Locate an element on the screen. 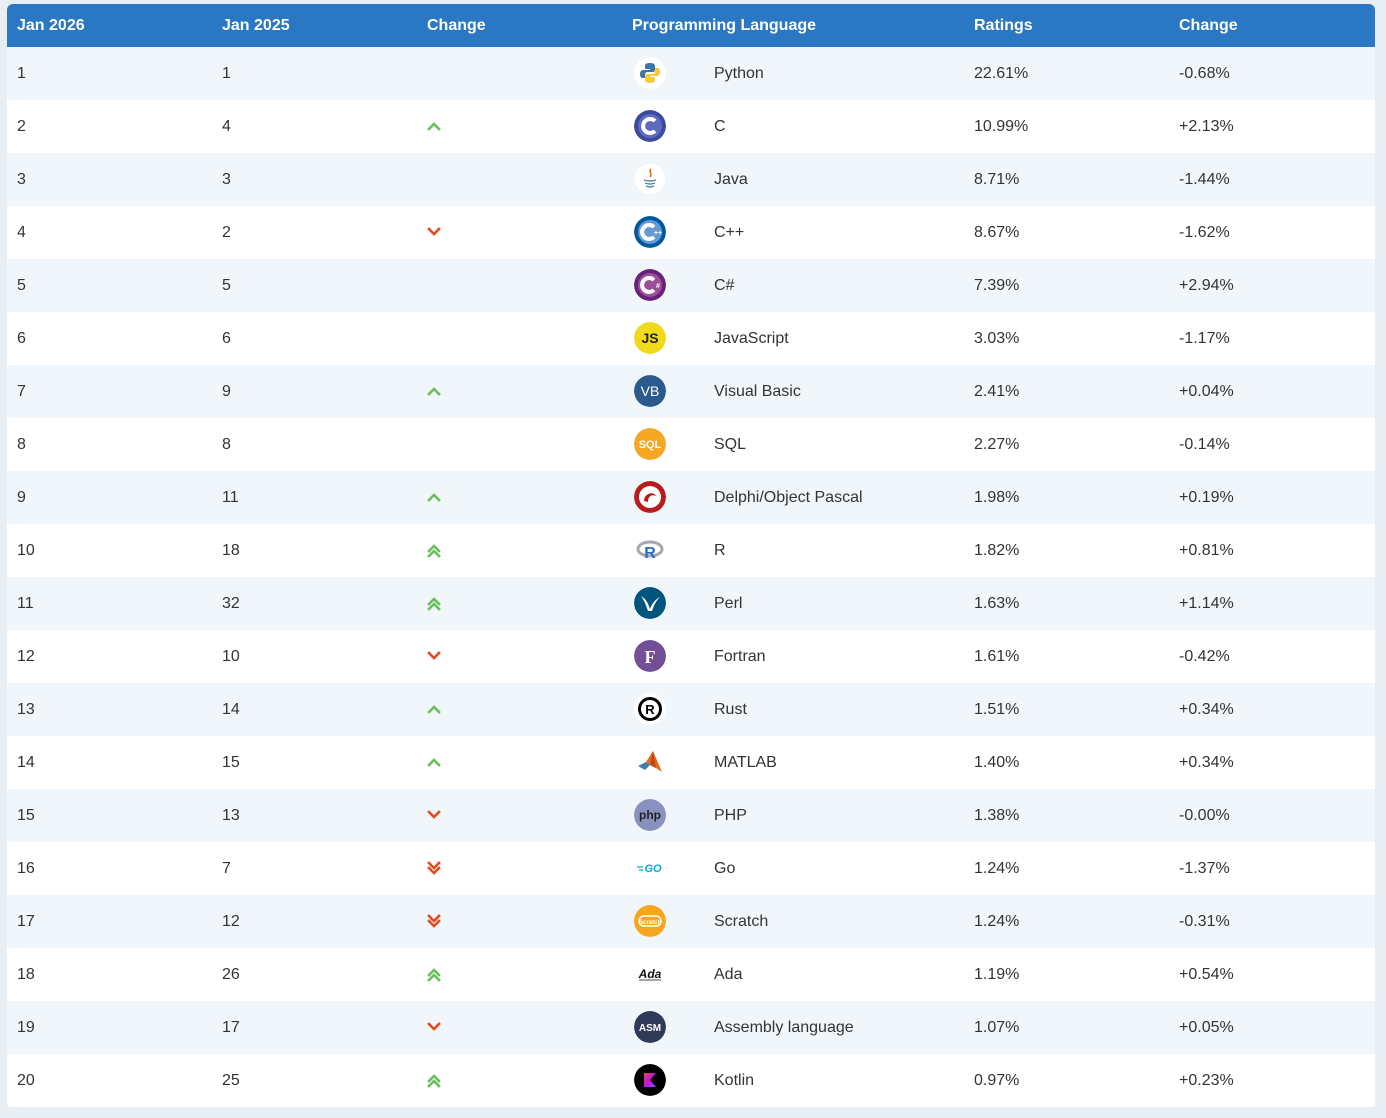 The height and width of the screenshot is (1118, 1386). rust-icon: R is located at coordinates (650, 709).